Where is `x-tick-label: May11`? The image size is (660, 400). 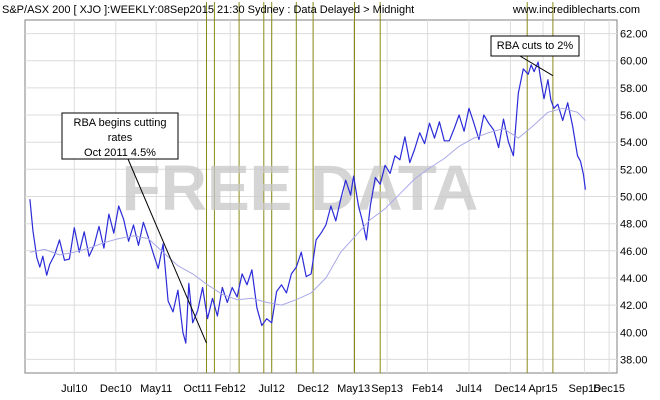 x-tick-label: May11 is located at coordinates (156, 389).